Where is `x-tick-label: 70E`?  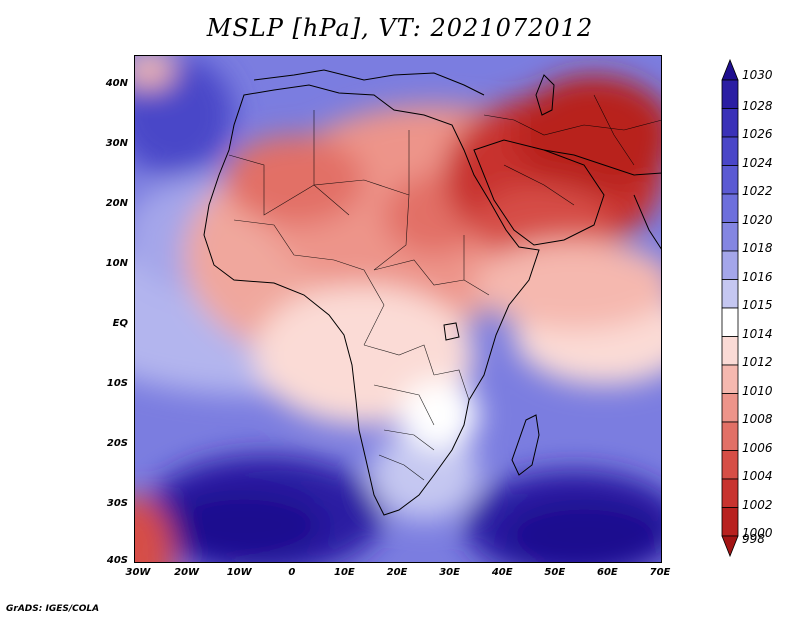 x-tick-label: 70E is located at coordinates (660, 572).